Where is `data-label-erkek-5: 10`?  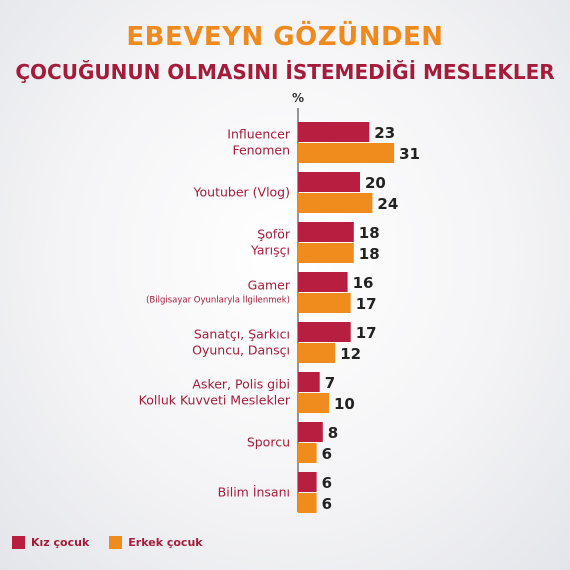 data-label-erkek-5: 10 is located at coordinates (344, 404).